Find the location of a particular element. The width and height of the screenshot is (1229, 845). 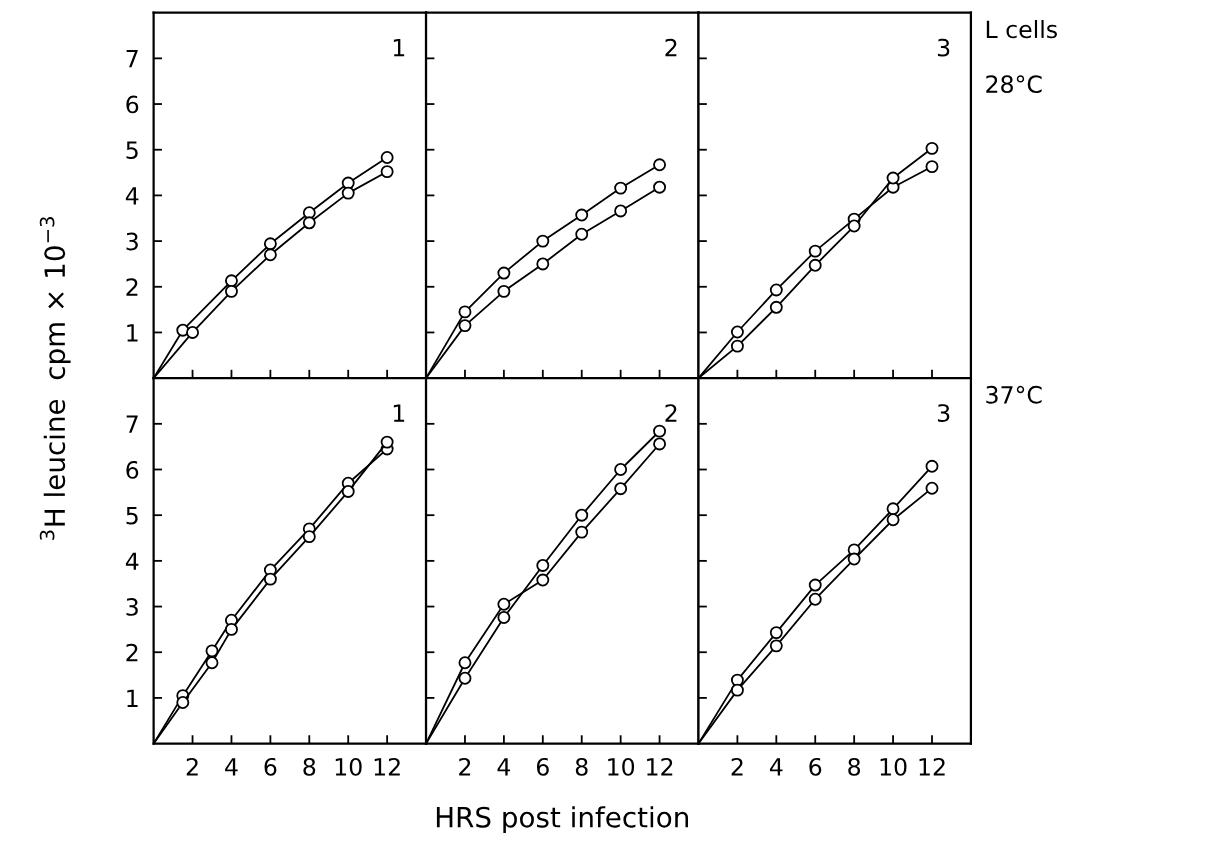

text: 28°C is located at coordinates (1014, 84).